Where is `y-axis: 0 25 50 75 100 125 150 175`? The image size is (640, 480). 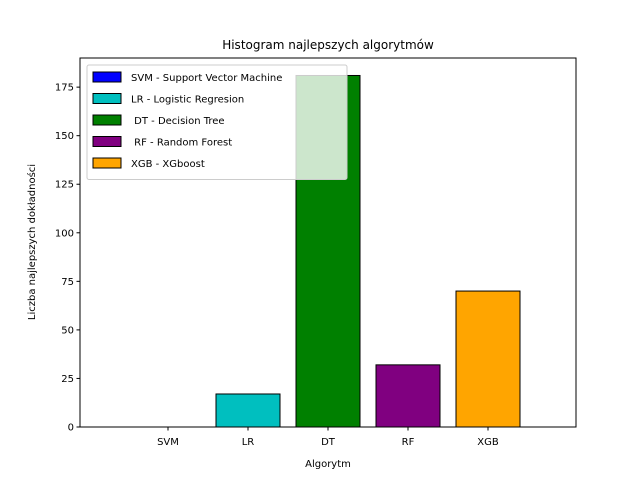
y-axis: 0 25 50 75 100 125 150 175 is located at coordinates (67, 258).